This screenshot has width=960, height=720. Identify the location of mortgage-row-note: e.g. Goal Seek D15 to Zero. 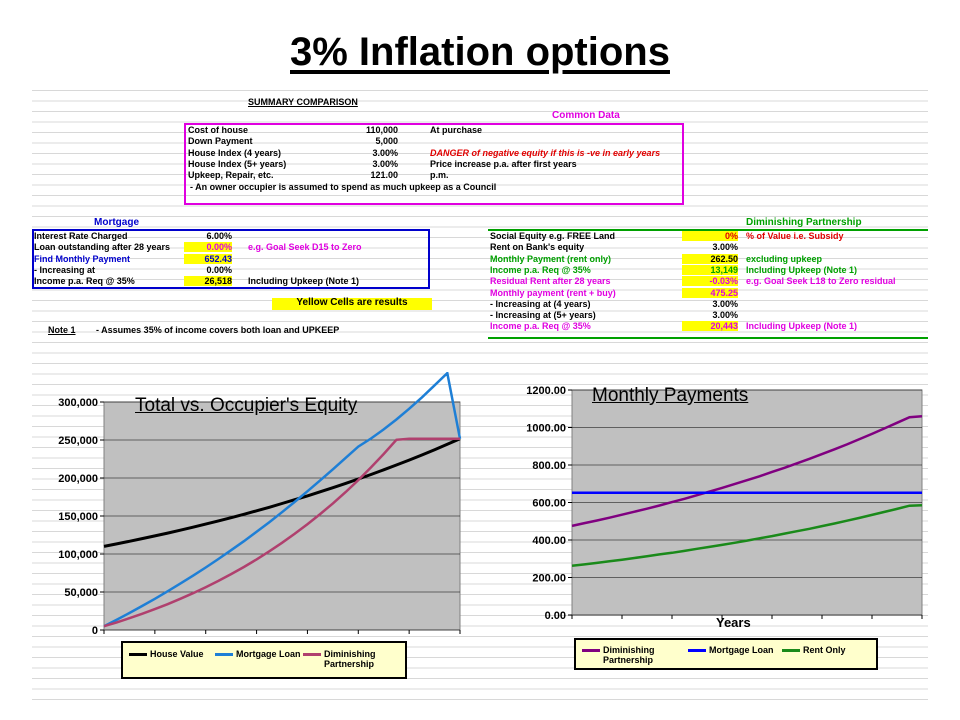
(305, 247).